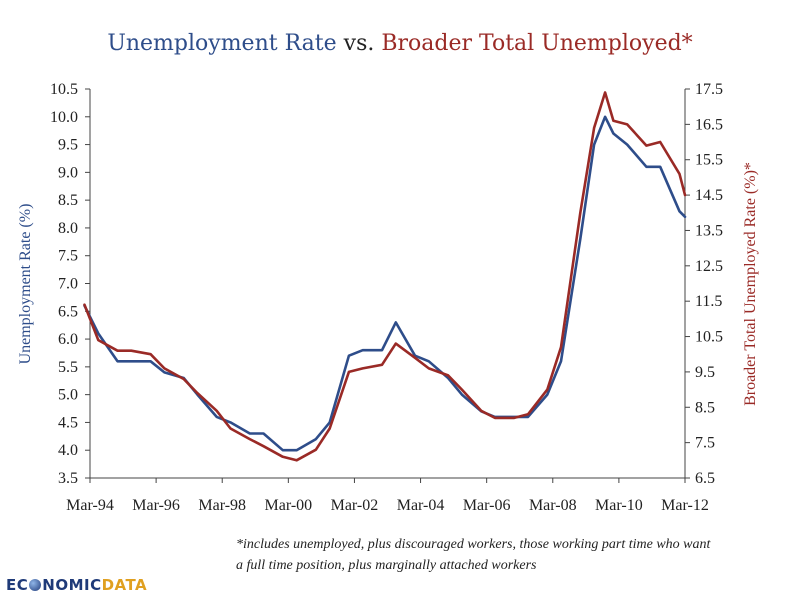 This screenshot has width=800, height=602. Describe the element at coordinates (90, 505) in the screenshot. I see `x-tick-label: Mar-94` at that location.